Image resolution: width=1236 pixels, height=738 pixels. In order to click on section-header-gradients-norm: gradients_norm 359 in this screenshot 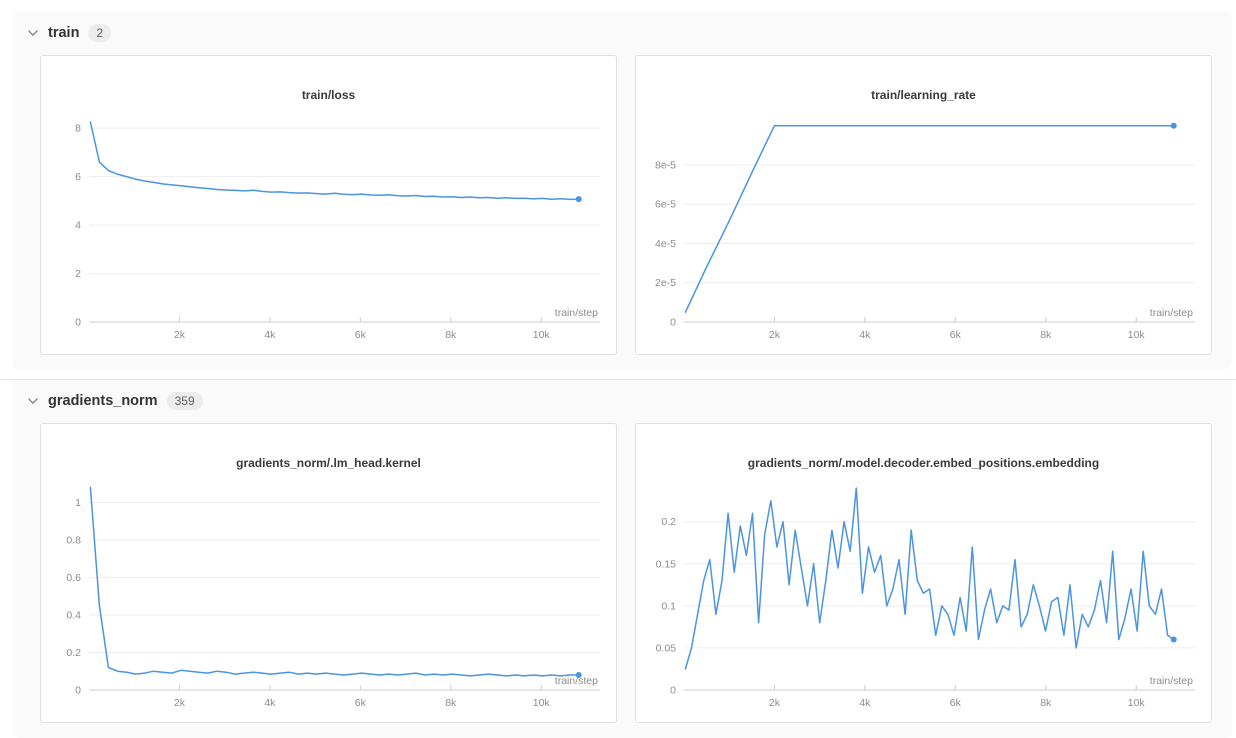, I will do `click(618, 401)`.